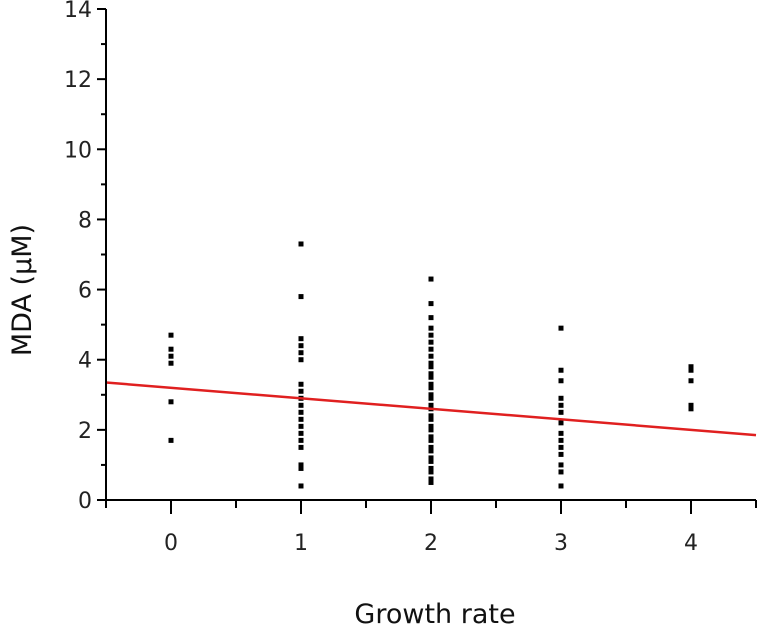  What do you see at coordinates (301, 543) in the screenshot?
I see `x-tick-label: 1` at bounding box center [301, 543].